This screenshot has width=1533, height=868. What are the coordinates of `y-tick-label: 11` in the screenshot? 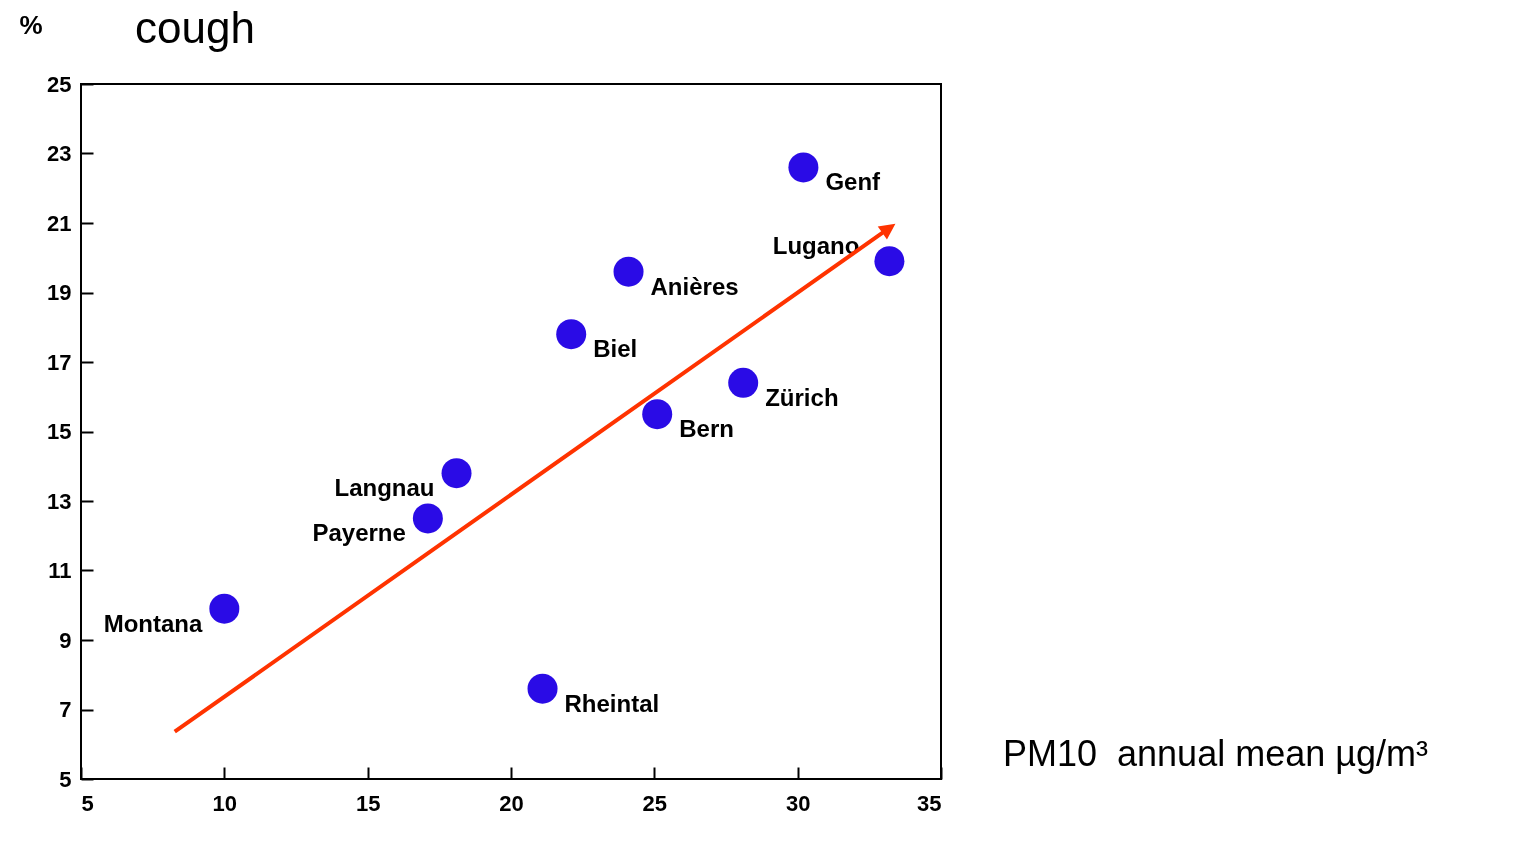 It's located at (60, 570).